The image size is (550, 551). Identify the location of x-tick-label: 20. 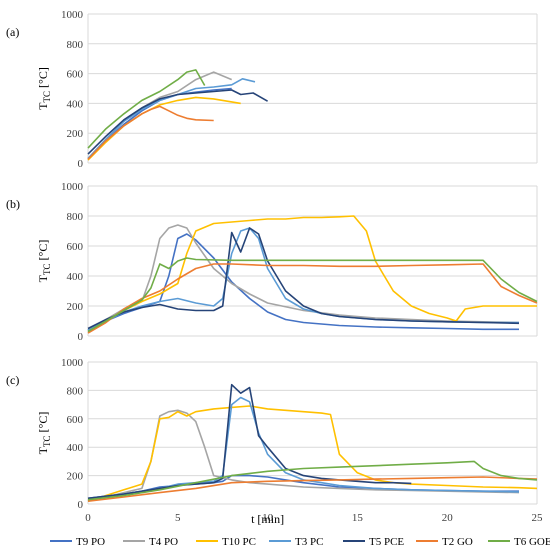
(448, 518).